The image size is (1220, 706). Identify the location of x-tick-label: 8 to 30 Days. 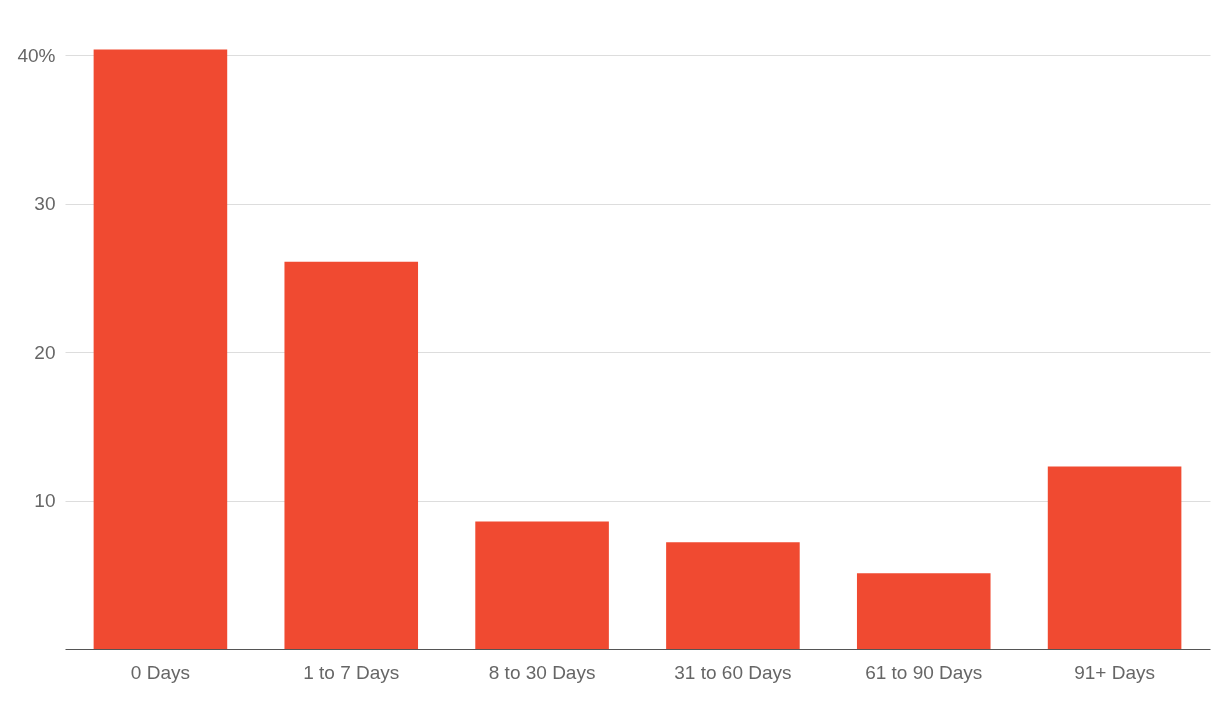
(542, 672).